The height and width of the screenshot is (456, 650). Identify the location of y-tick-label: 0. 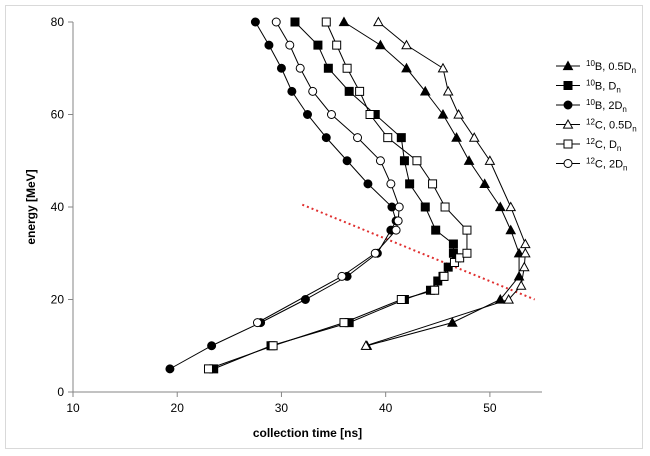
(60, 392).